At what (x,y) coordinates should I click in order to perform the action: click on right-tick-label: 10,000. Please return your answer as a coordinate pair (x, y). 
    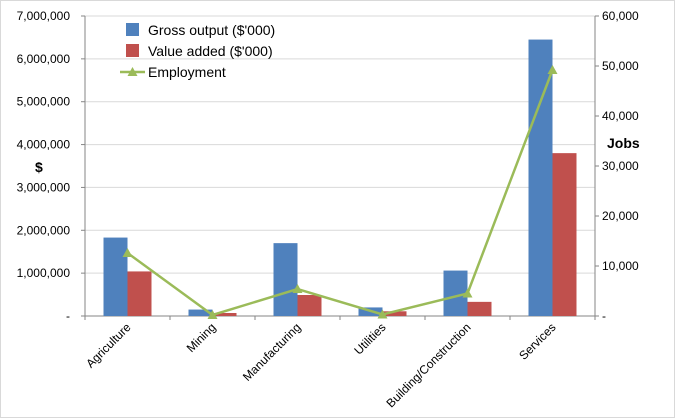
    Looking at the image, I should click on (620, 266).